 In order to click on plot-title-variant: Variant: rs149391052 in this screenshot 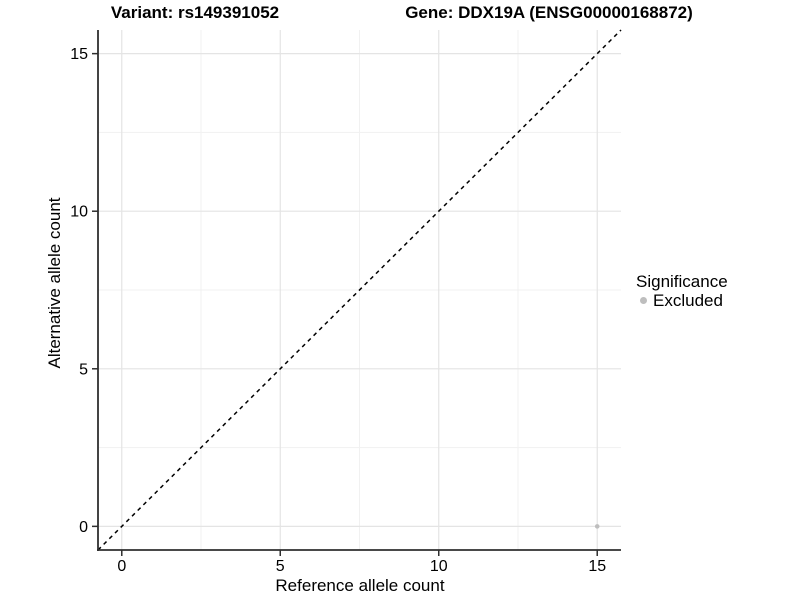, I will do `click(195, 12)`.